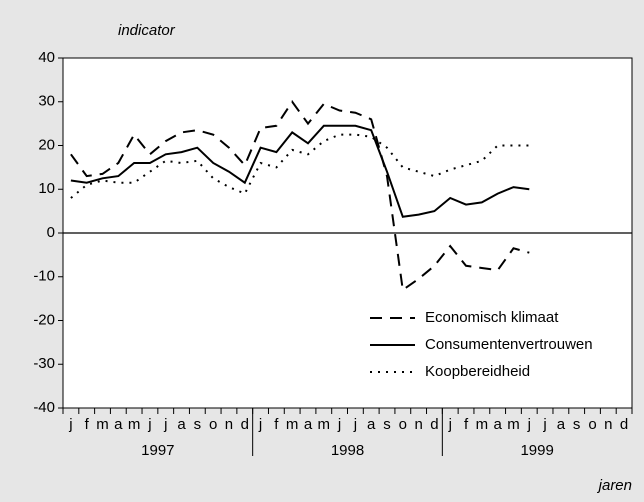 This screenshot has height=502, width=644. What do you see at coordinates (509, 344) in the screenshot?
I see `legend-label: Consumentenvertrouwen` at bounding box center [509, 344].